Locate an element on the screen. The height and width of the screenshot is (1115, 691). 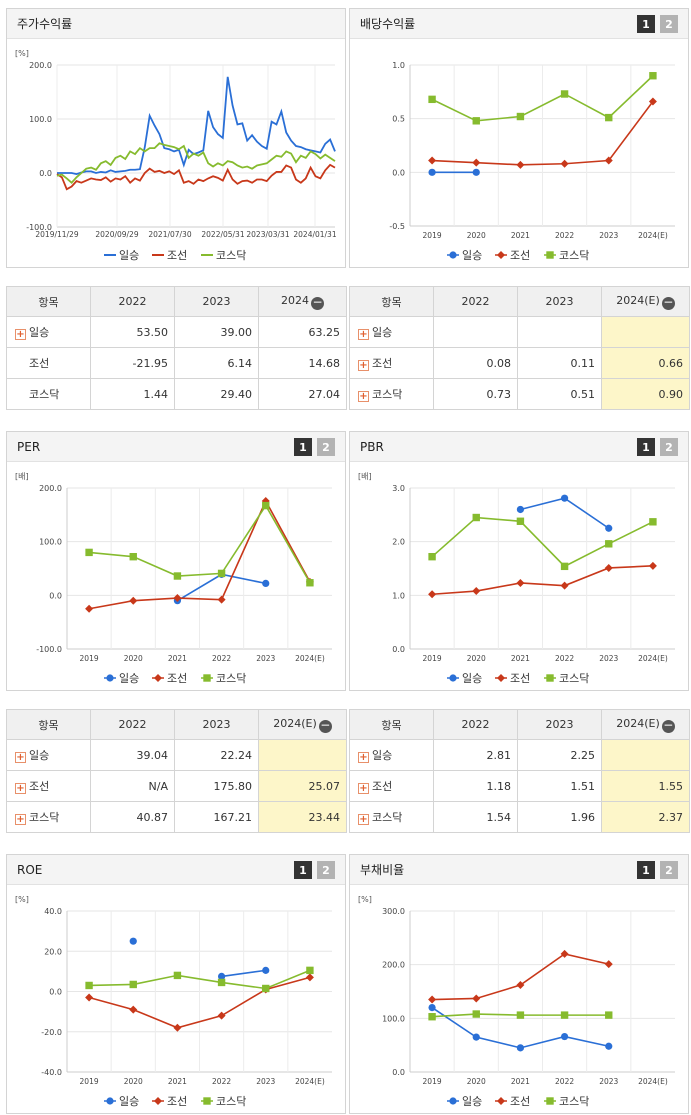
panel-title: PER is located at coordinates (29, 446).